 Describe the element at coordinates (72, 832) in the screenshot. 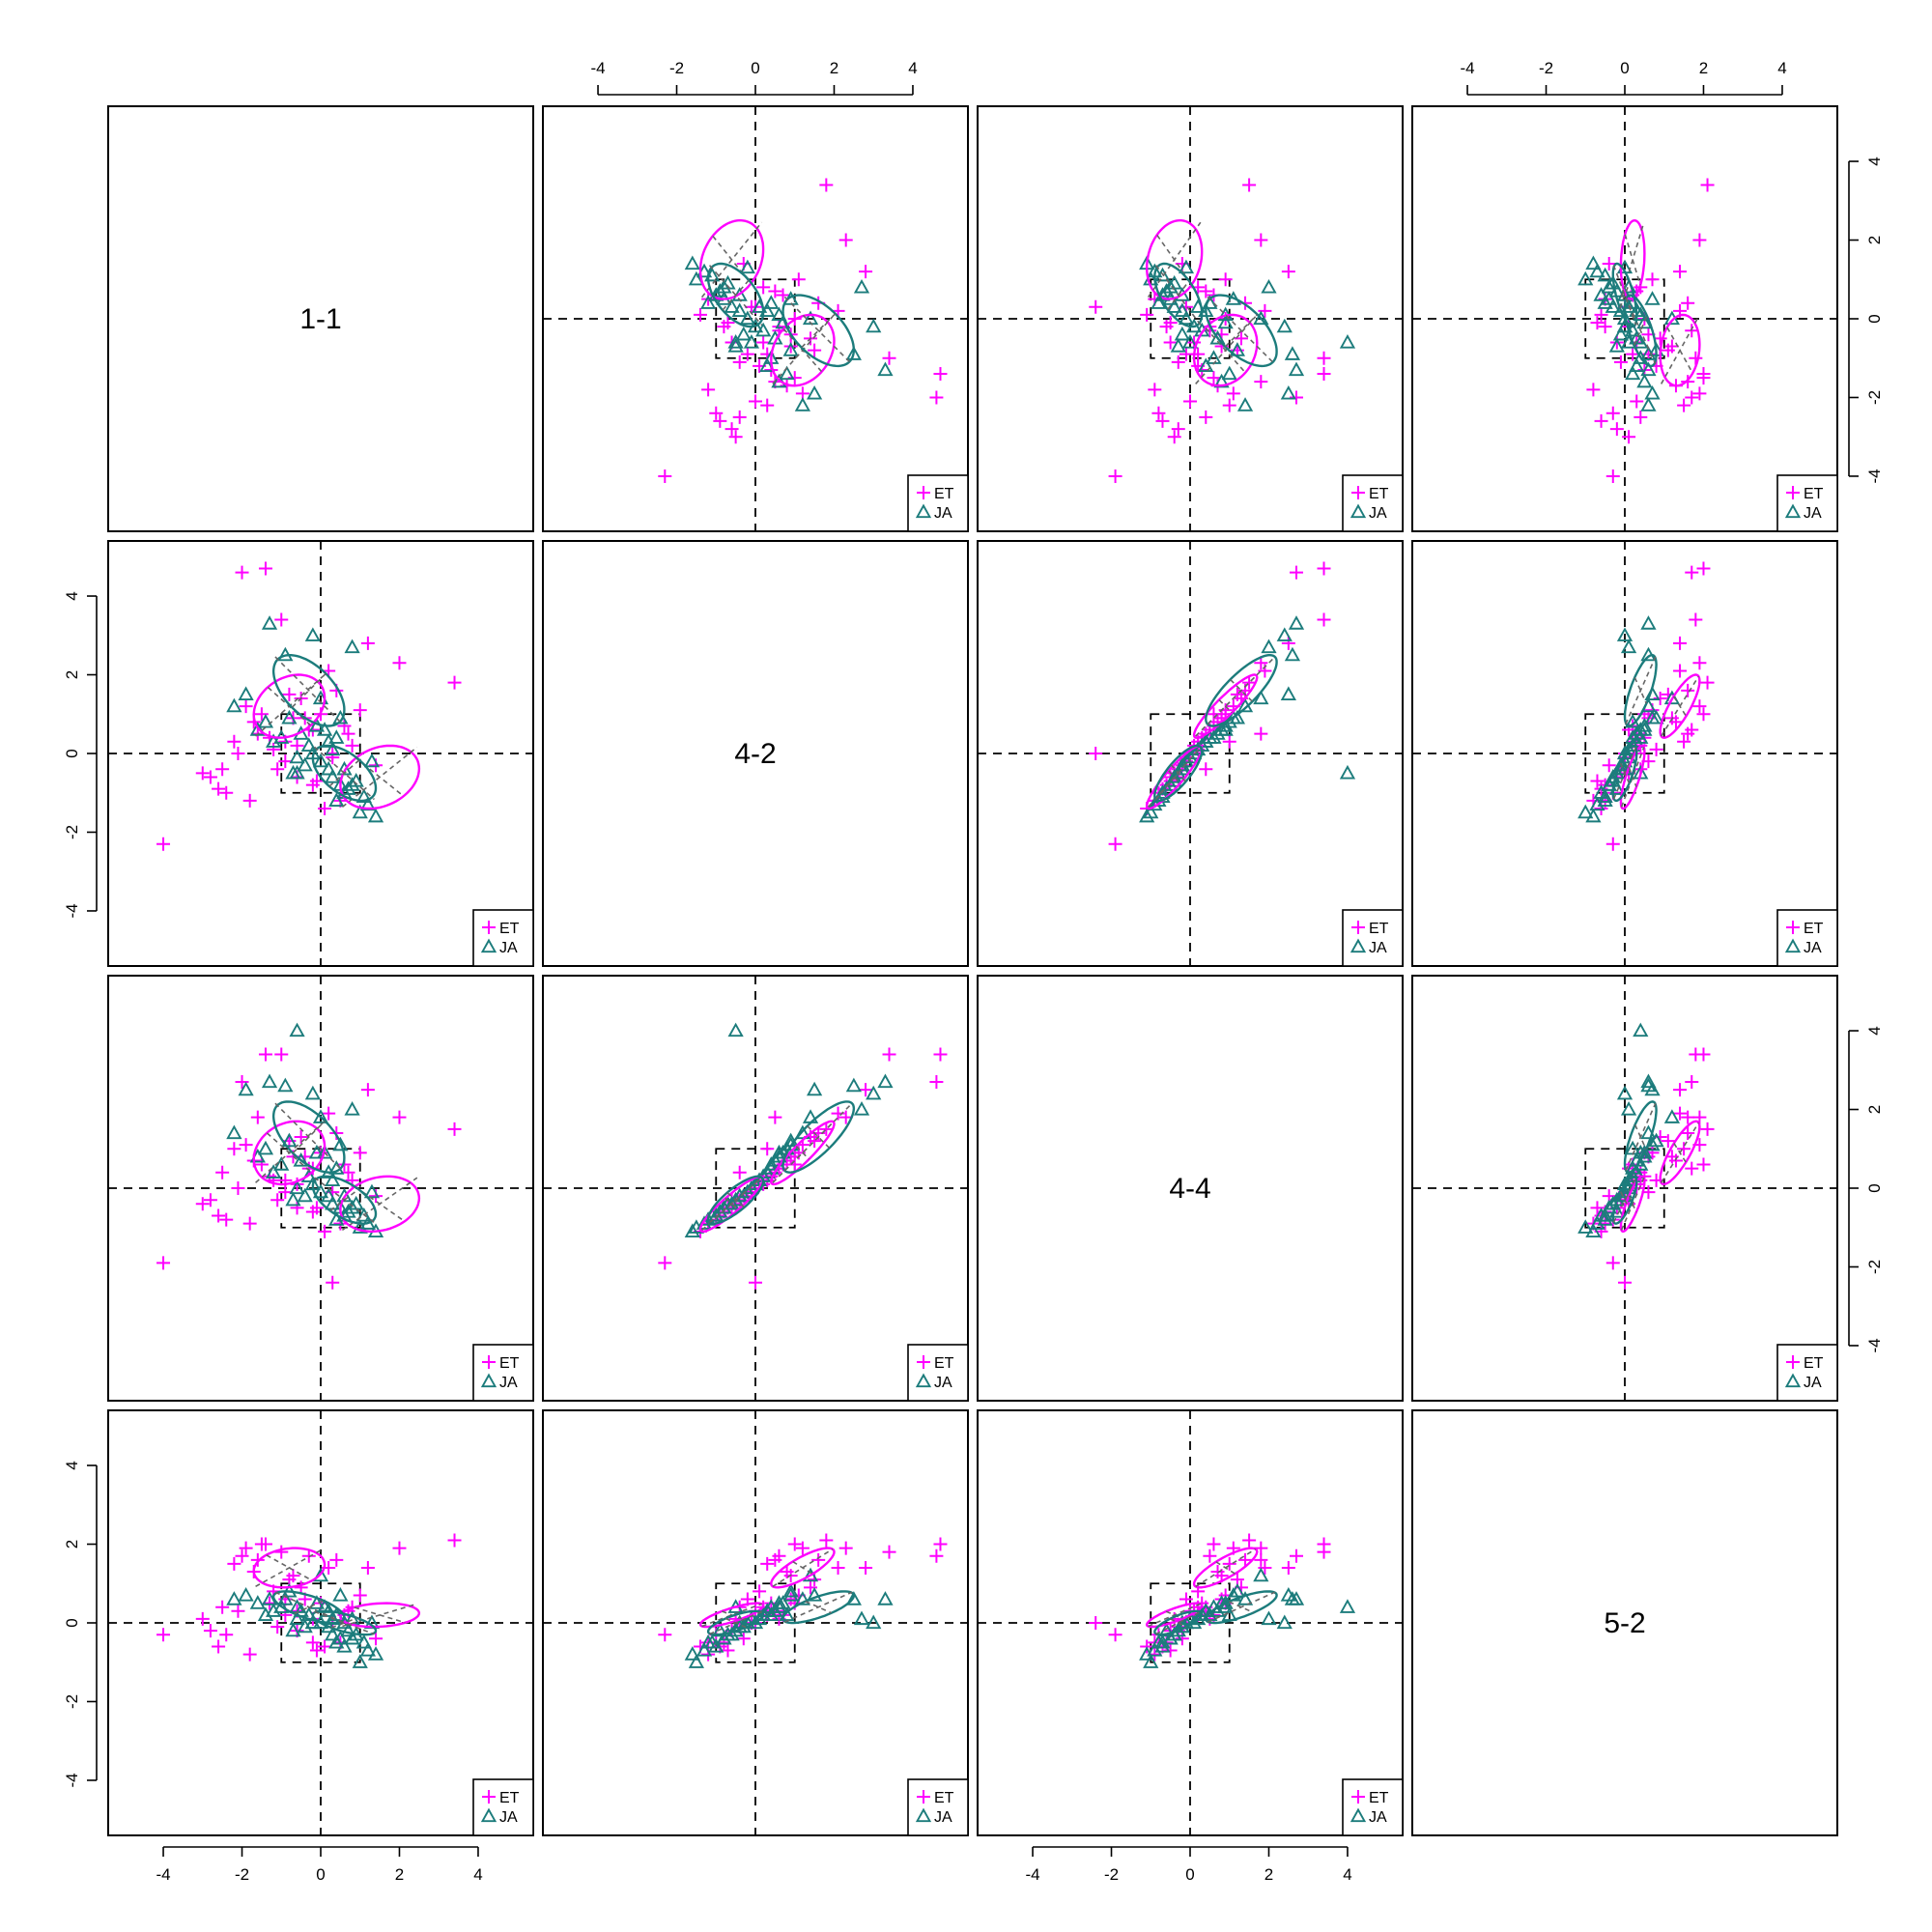

I see `tick-label: -2` at that location.